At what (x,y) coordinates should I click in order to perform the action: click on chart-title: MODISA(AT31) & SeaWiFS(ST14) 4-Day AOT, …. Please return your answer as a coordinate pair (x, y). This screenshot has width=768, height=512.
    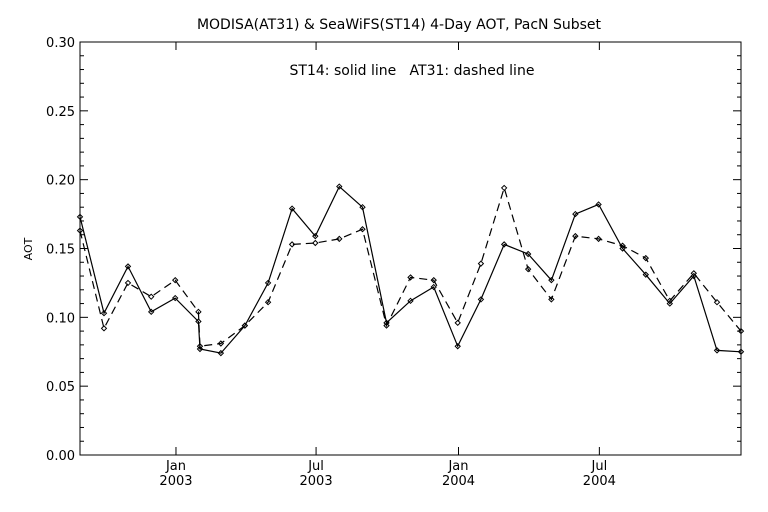
    Looking at the image, I should click on (399, 25).